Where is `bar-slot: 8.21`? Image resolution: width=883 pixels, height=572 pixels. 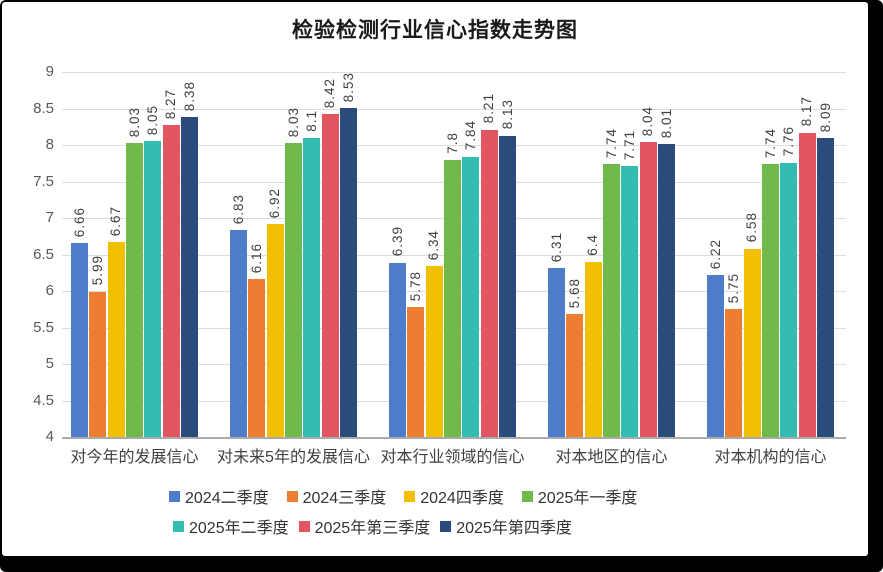 bar-slot: 8.21 is located at coordinates (489, 254).